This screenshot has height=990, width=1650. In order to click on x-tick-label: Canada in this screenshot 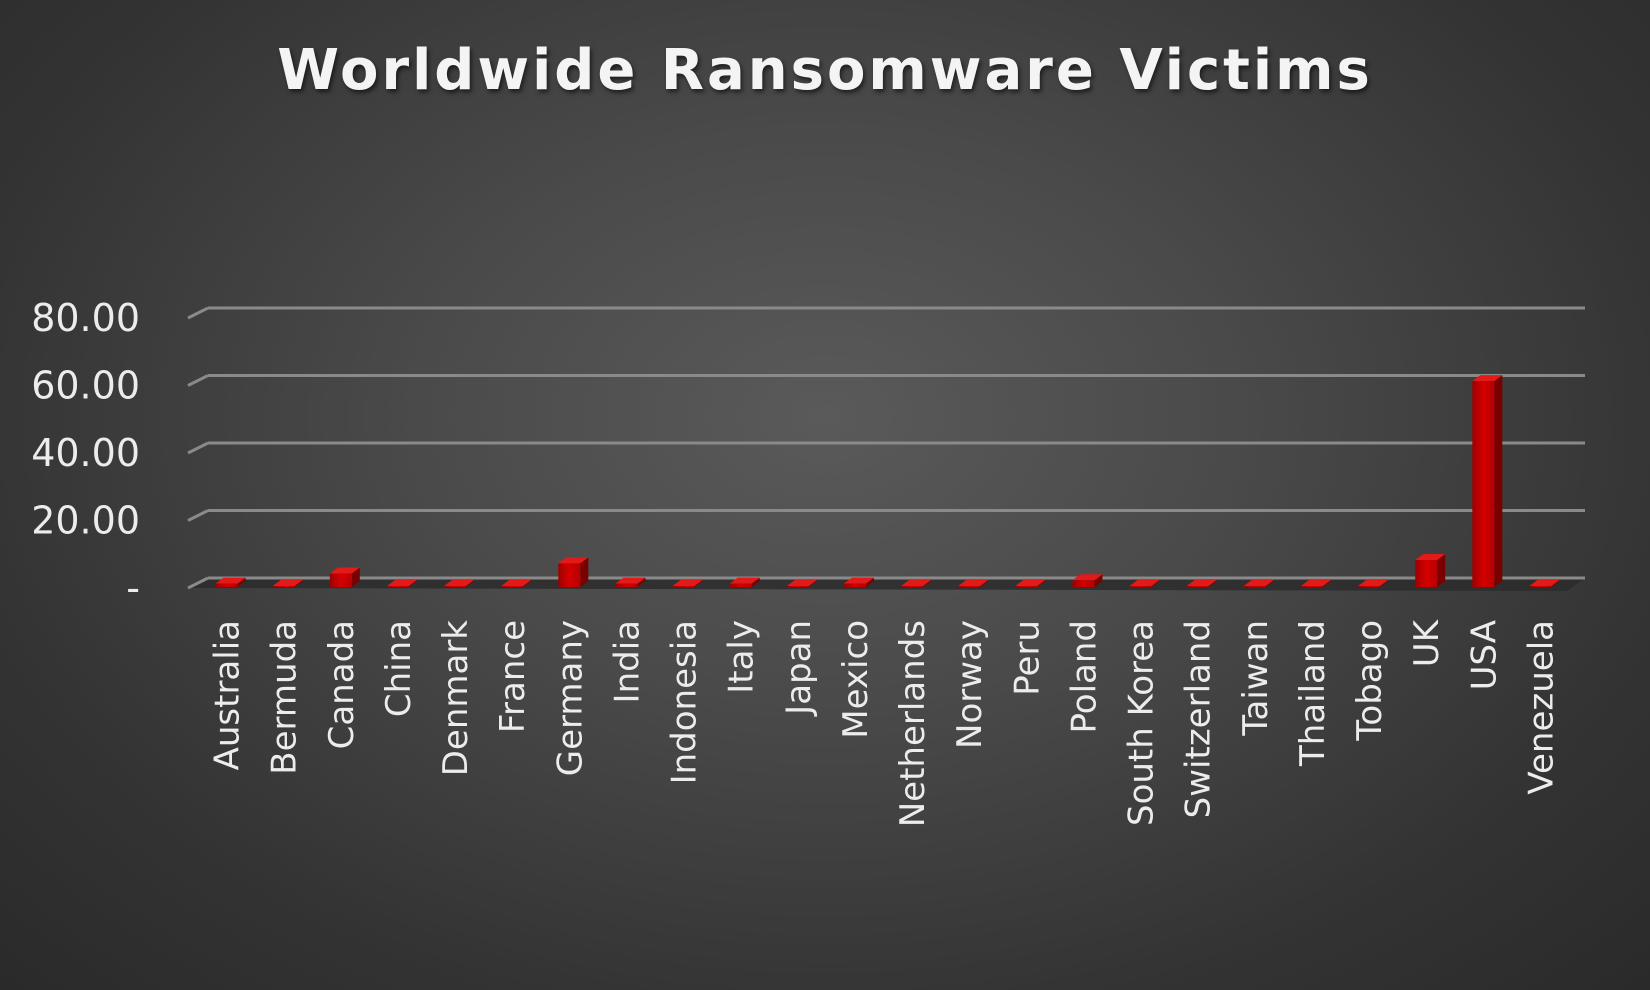, I will do `click(342, 684)`.